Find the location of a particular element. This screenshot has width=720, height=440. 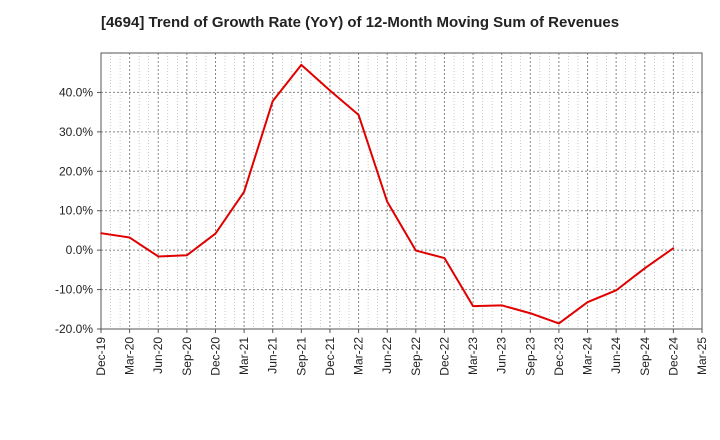

x-tick-label: Mar-24 is located at coordinates (588, 356).